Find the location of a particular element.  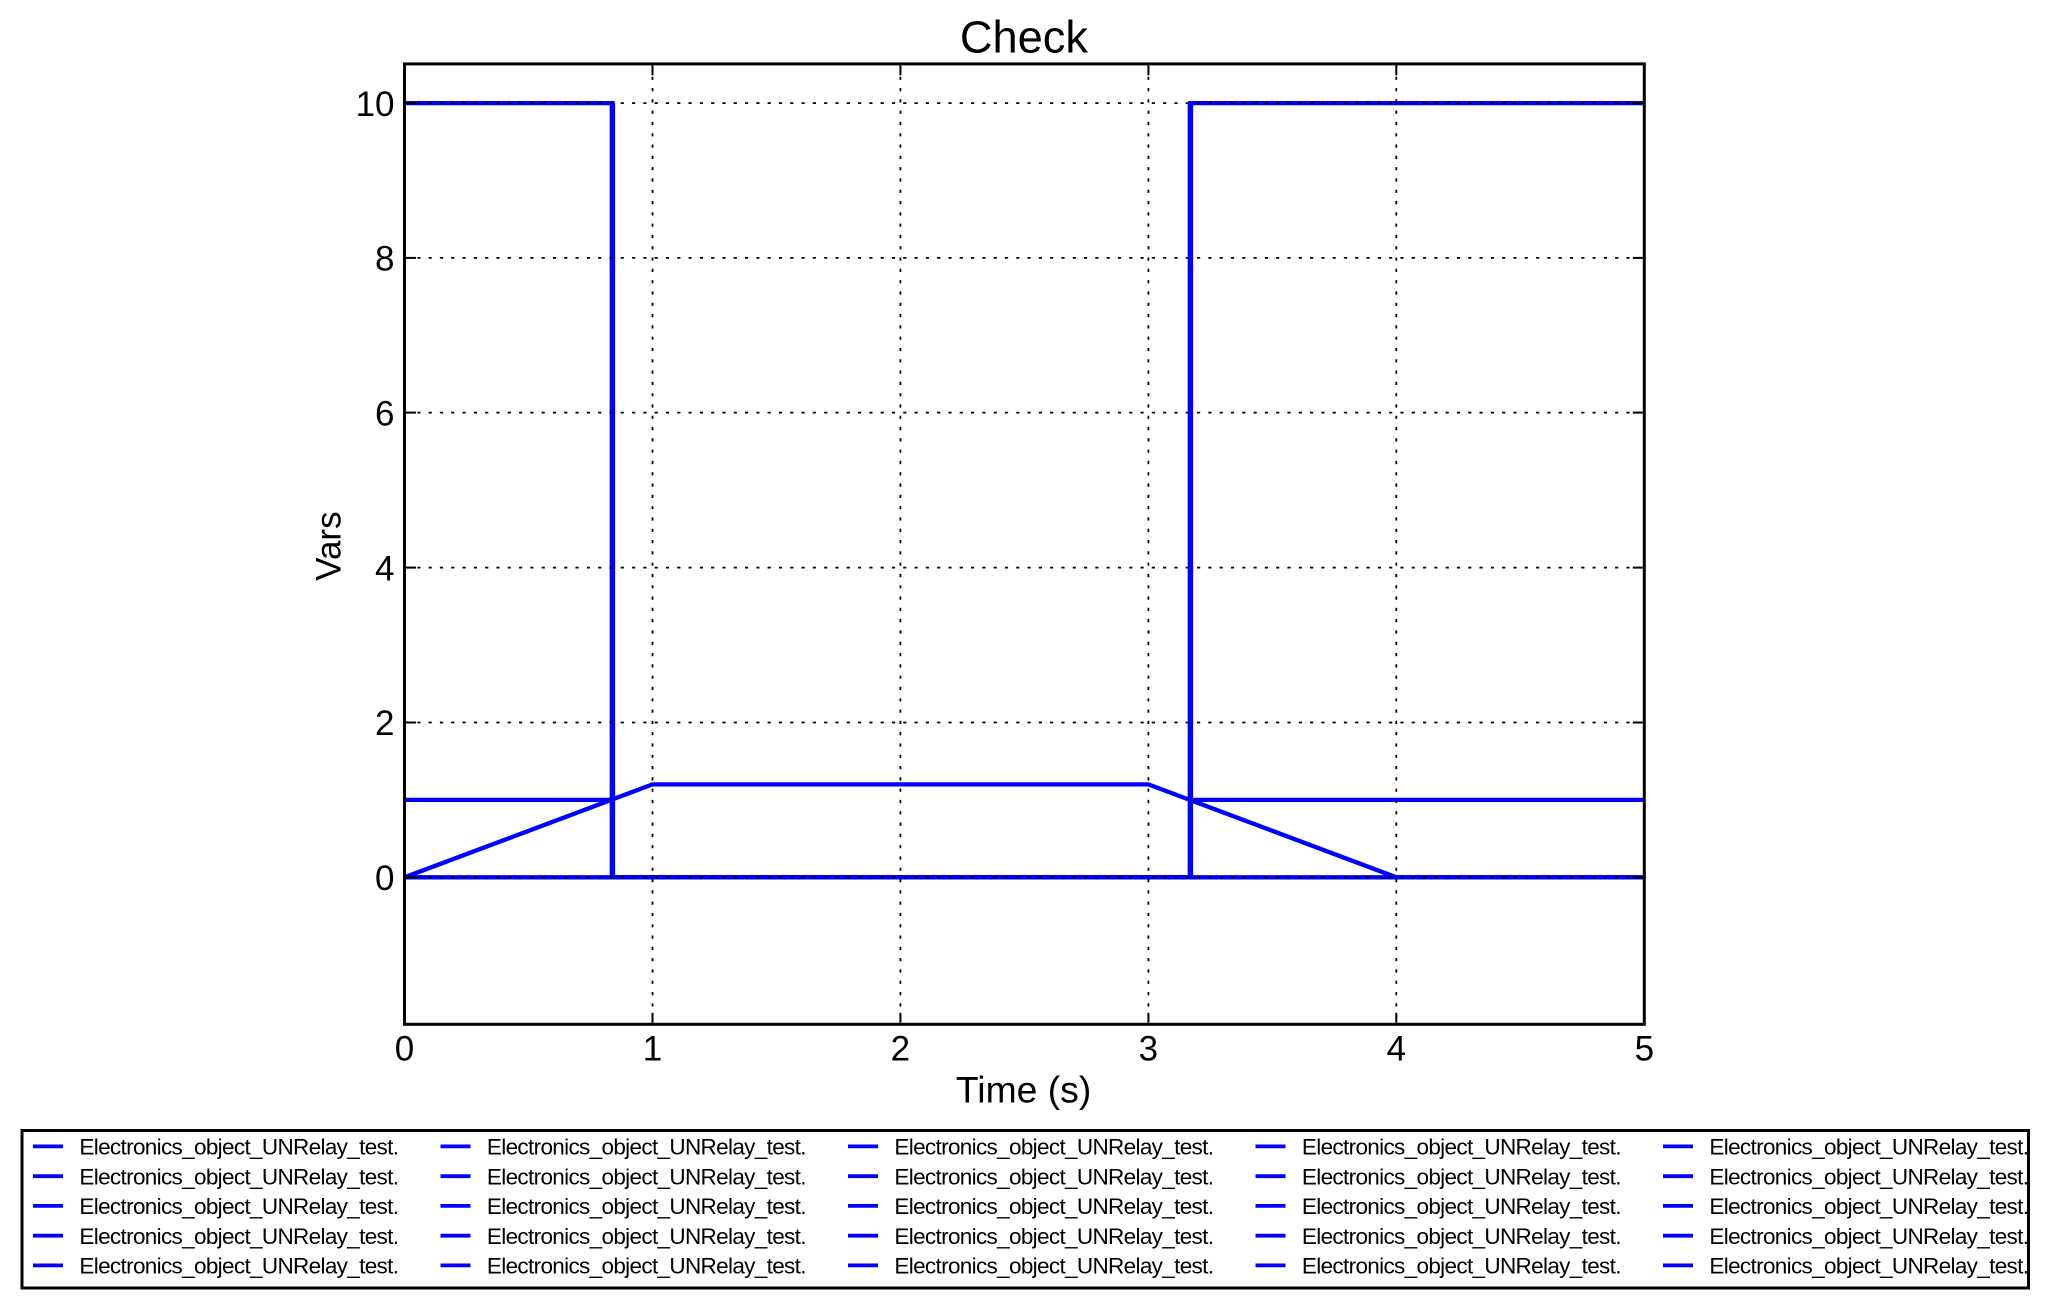

svg-text: Vars is located at coordinates (329, 545).